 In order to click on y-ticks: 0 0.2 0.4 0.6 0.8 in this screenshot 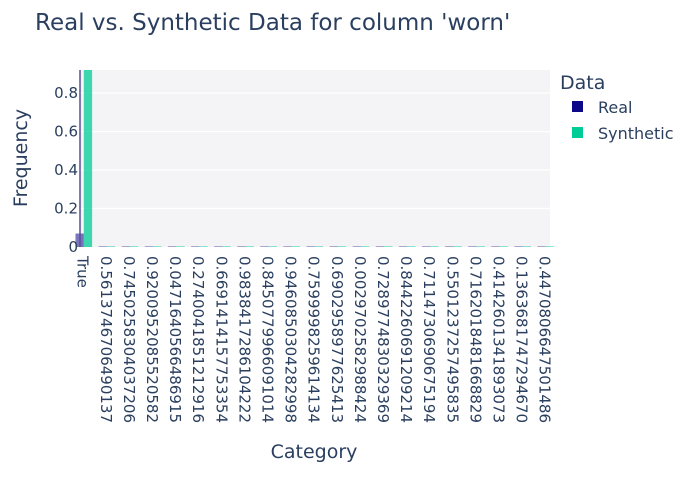, I will do `click(66, 170)`.